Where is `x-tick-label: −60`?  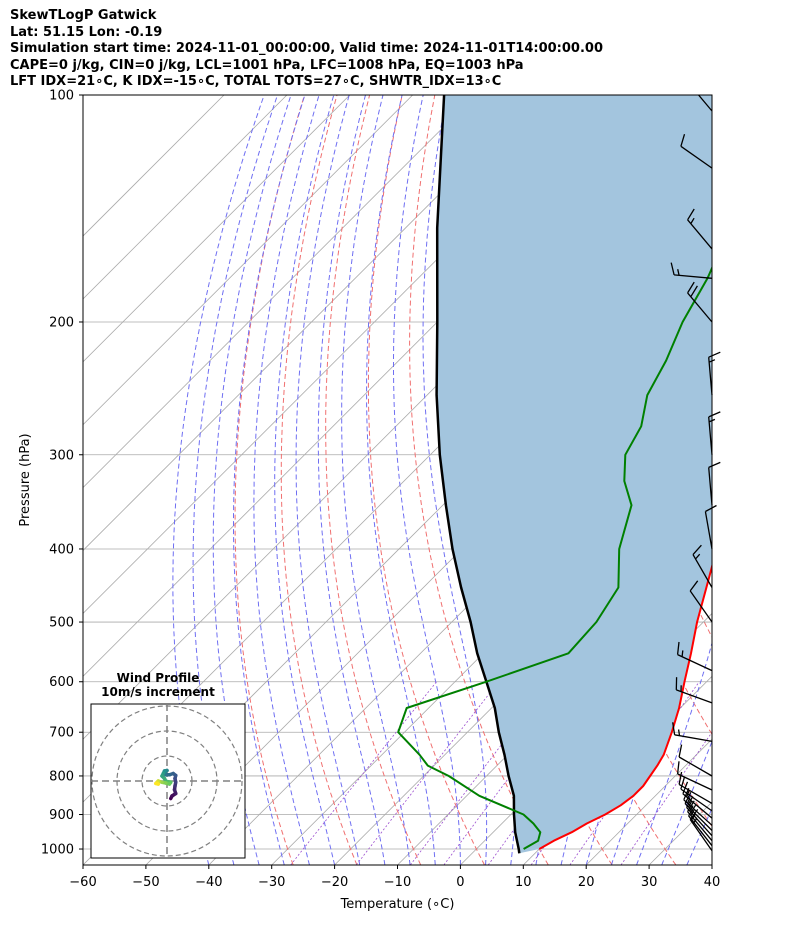 x-tick-label: −60 is located at coordinates (82, 882).